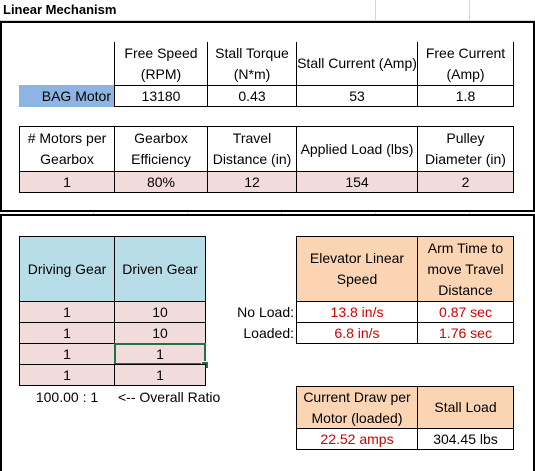 This screenshot has width=535, height=471. What do you see at coordinates (67, 354) in the screenshot?
I see `driving-gear-3: 1` at bounding box center [67, 354].